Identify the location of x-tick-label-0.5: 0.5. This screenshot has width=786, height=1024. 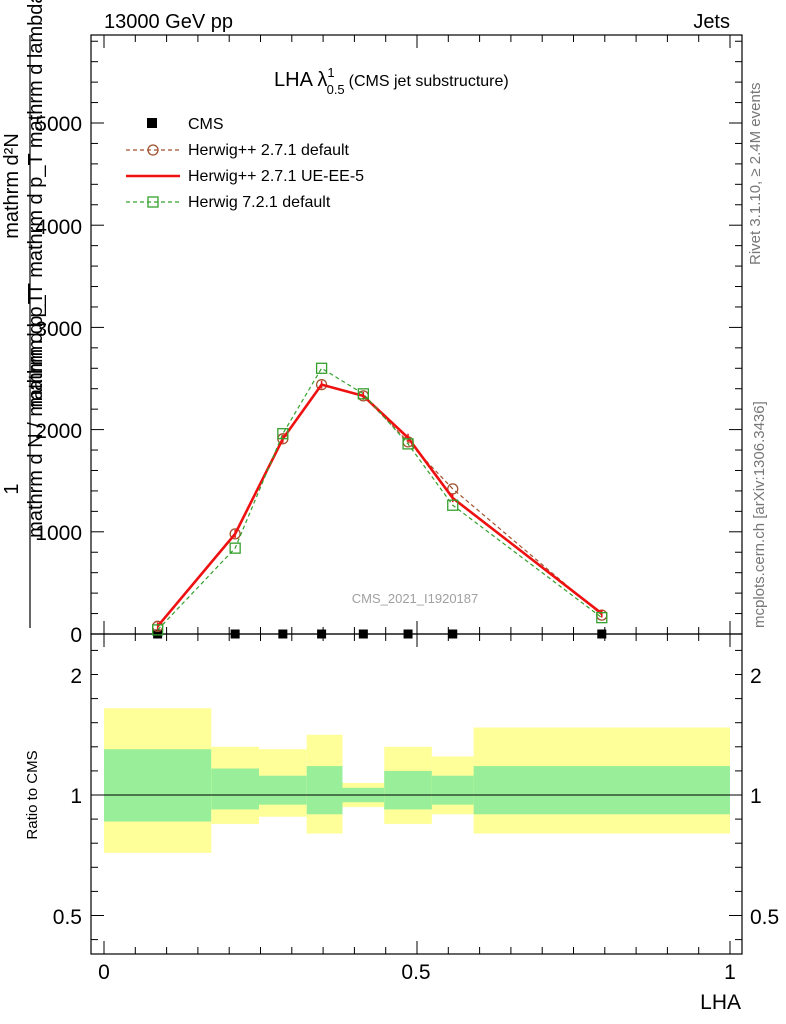
(415, 972).